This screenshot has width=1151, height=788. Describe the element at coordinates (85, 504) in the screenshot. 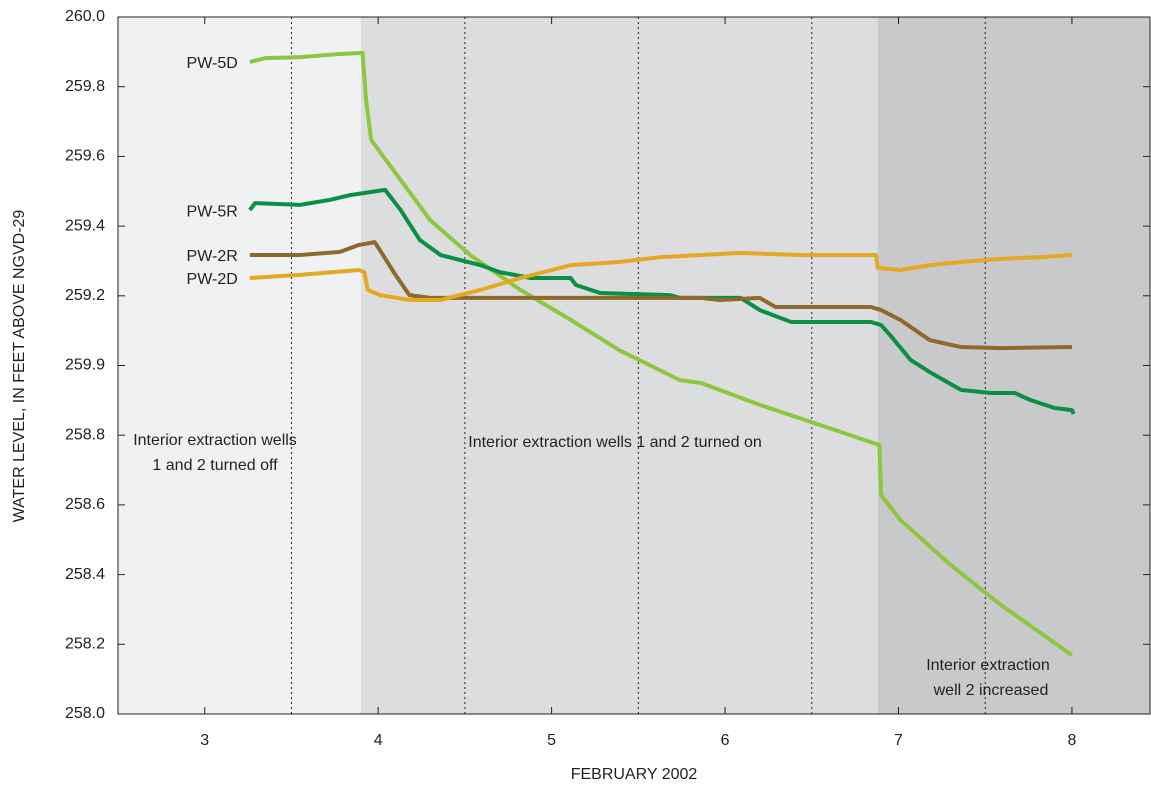

I see `y-tick-label: 258.6` at that location.